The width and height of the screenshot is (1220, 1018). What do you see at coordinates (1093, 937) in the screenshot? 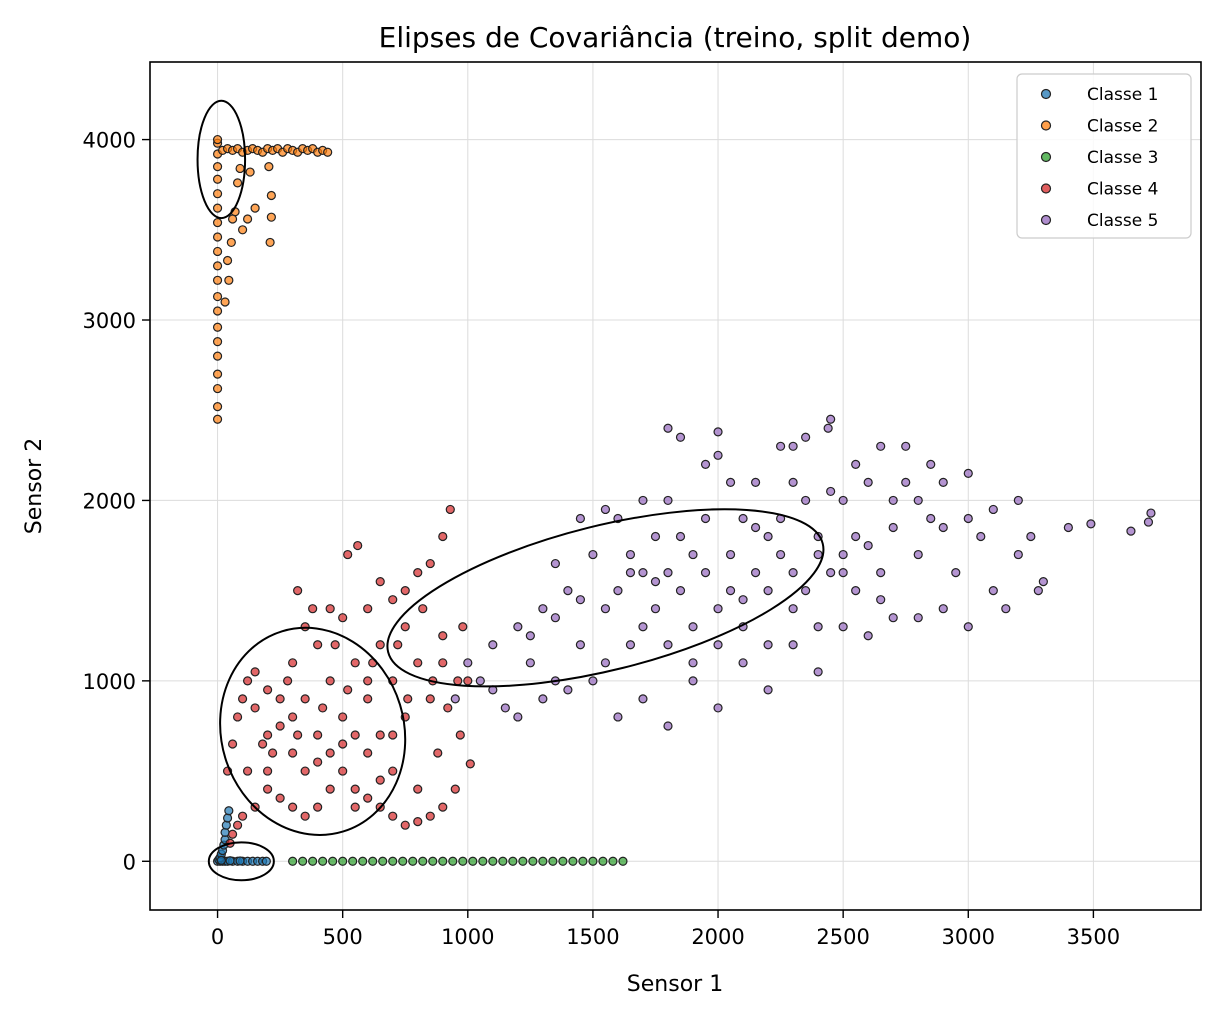
I see `x-tick-label: 3500` at bounding box center [1093, 937].